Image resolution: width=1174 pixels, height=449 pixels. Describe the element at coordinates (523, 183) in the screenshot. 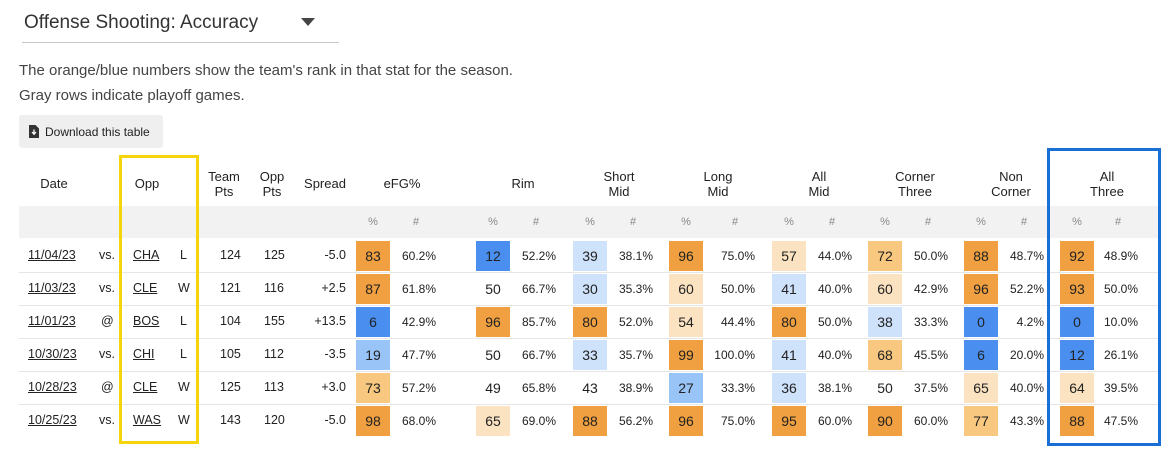

I see `col-header-rim: Rim` at that location.